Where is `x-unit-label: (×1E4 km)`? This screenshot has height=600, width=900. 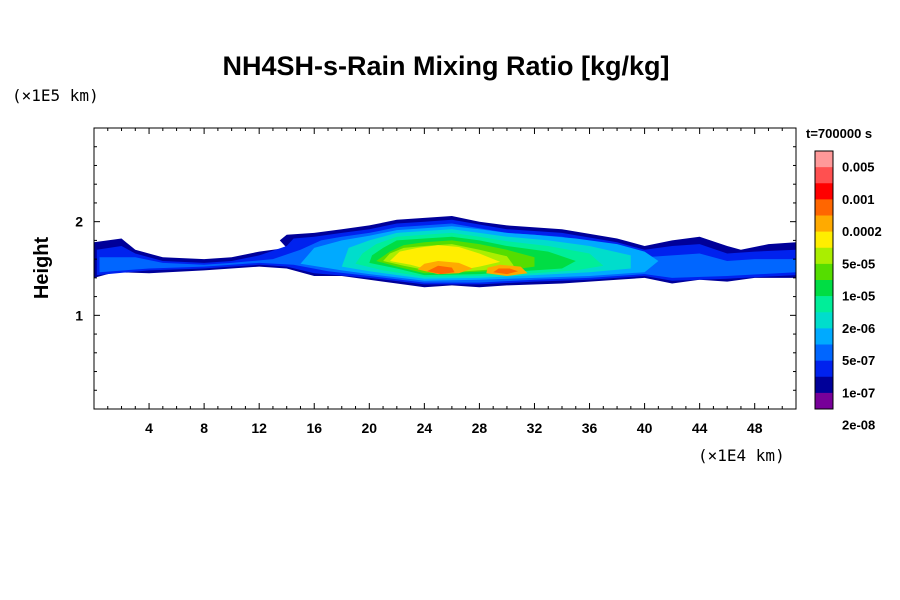
x-unit-label: (×1E4 km) is located at coordinates (741, 455).